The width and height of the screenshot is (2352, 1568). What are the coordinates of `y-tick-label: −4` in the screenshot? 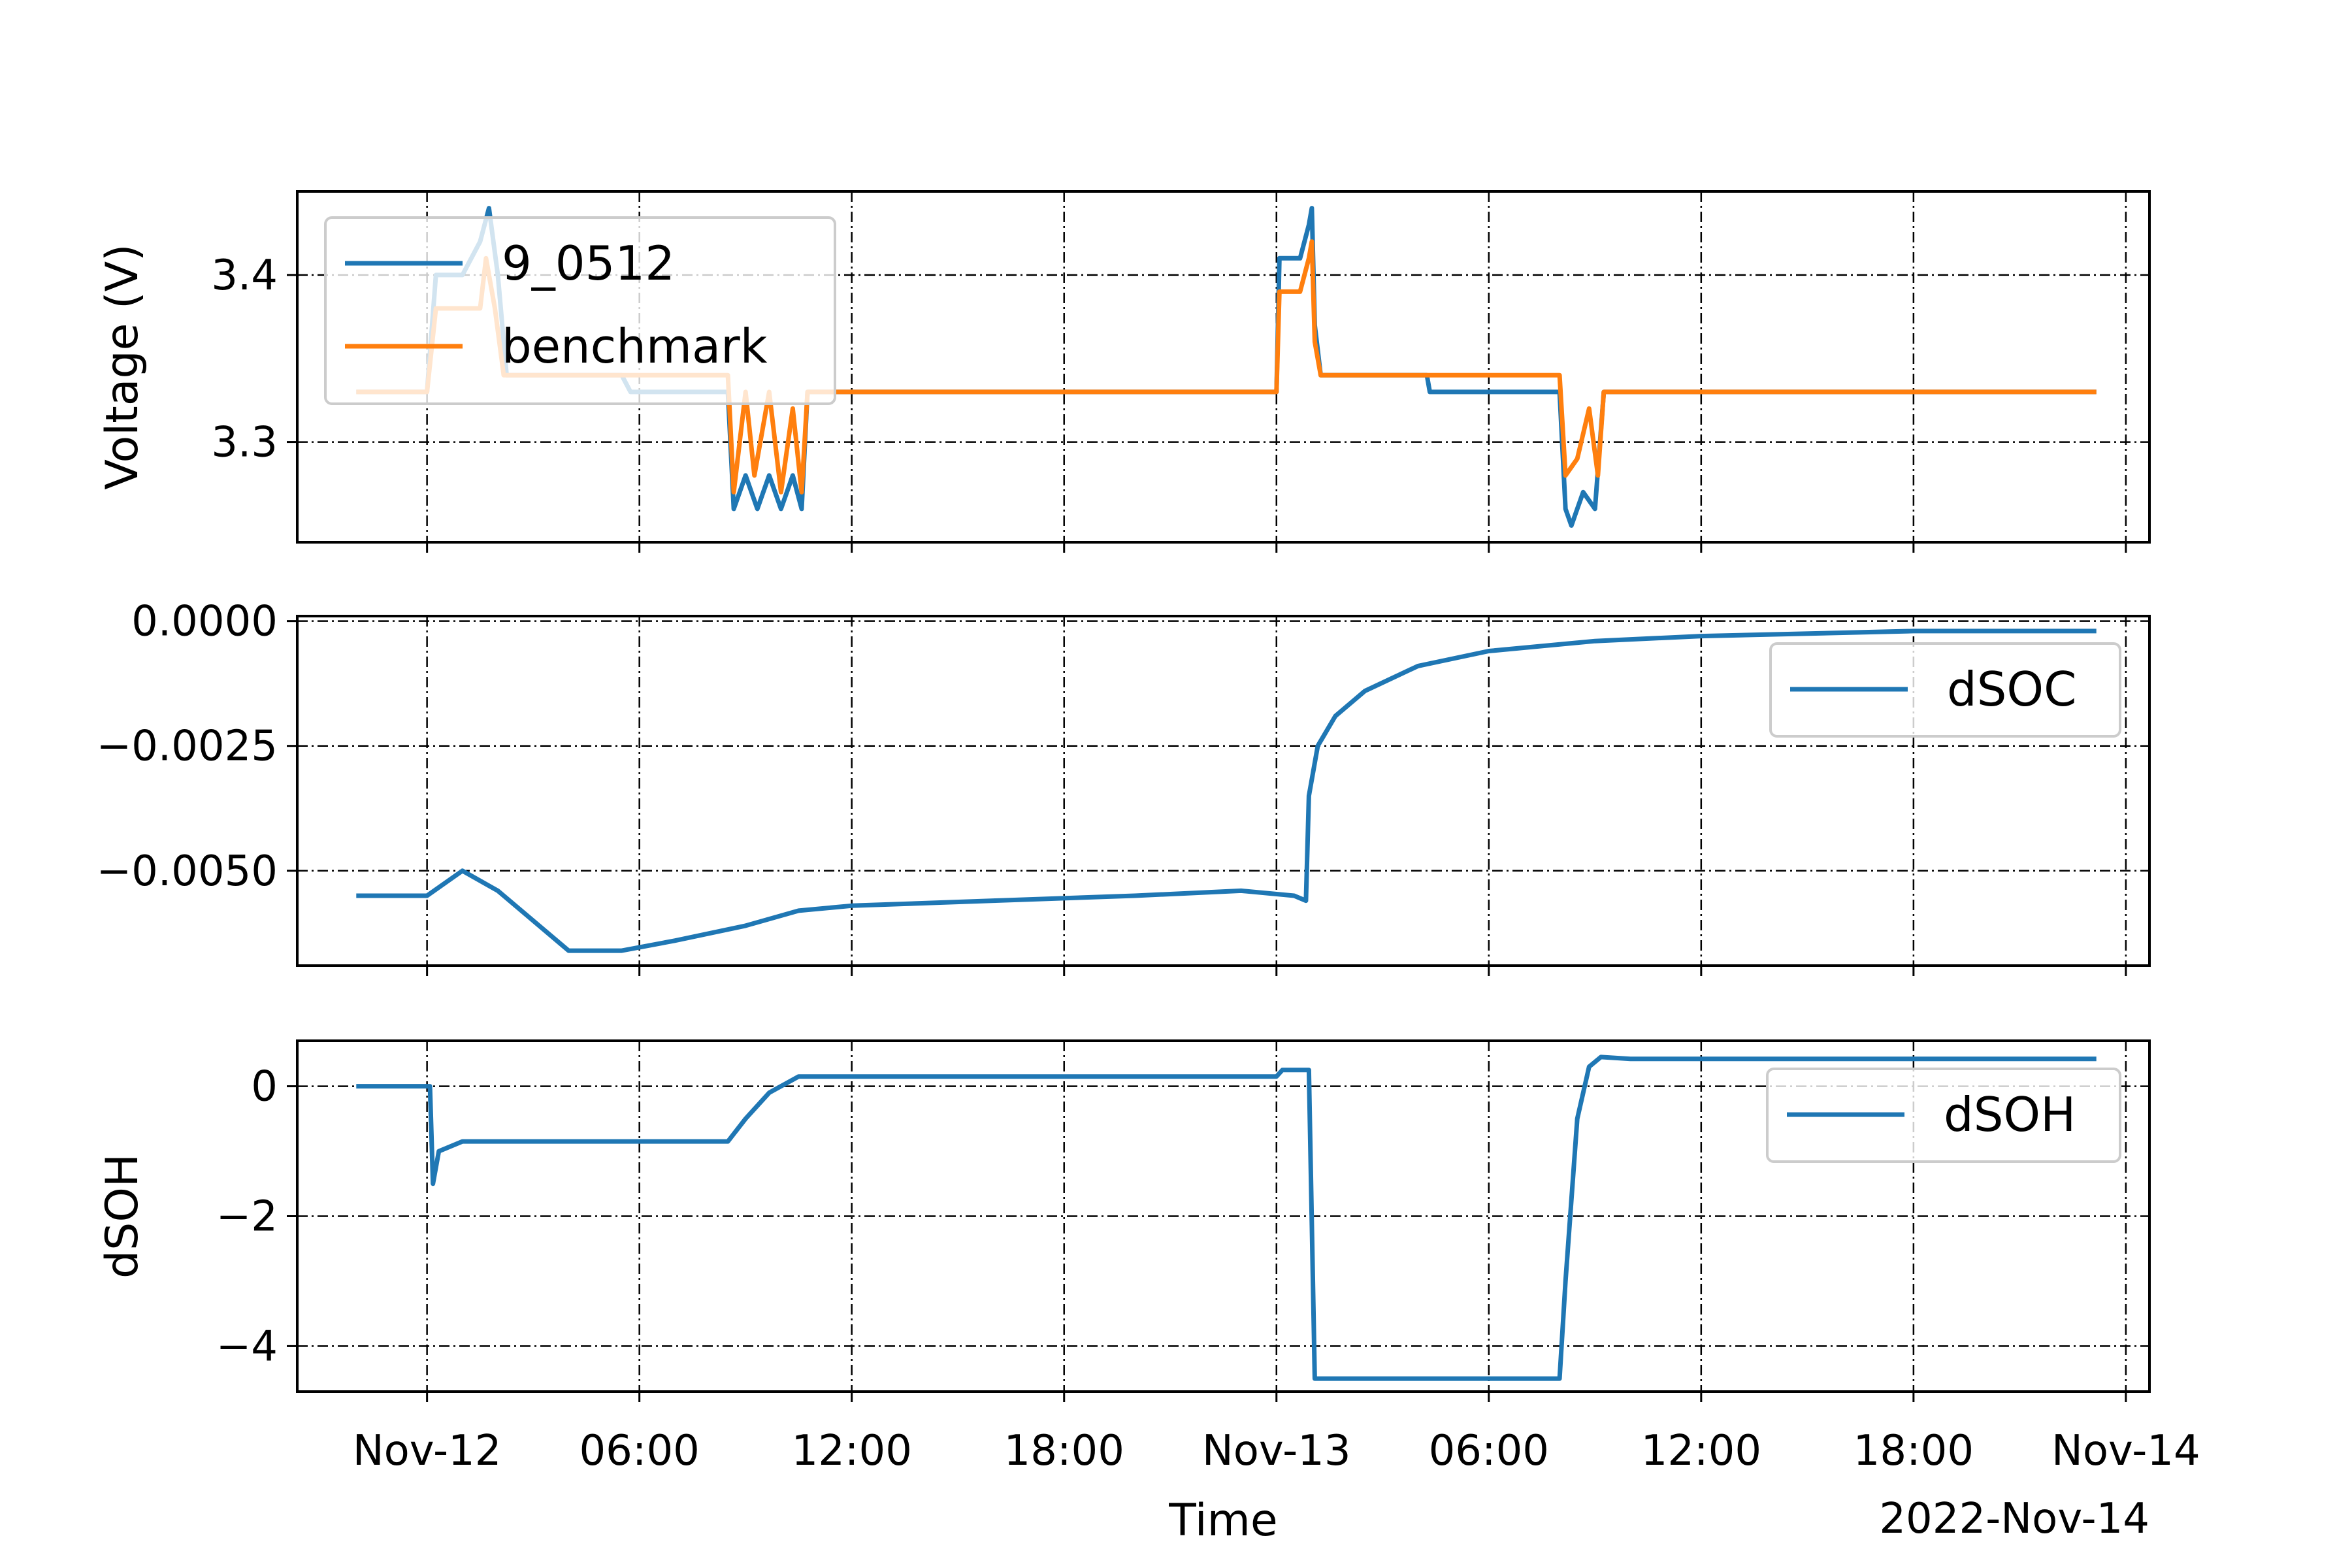 It's located at (247, 1346).